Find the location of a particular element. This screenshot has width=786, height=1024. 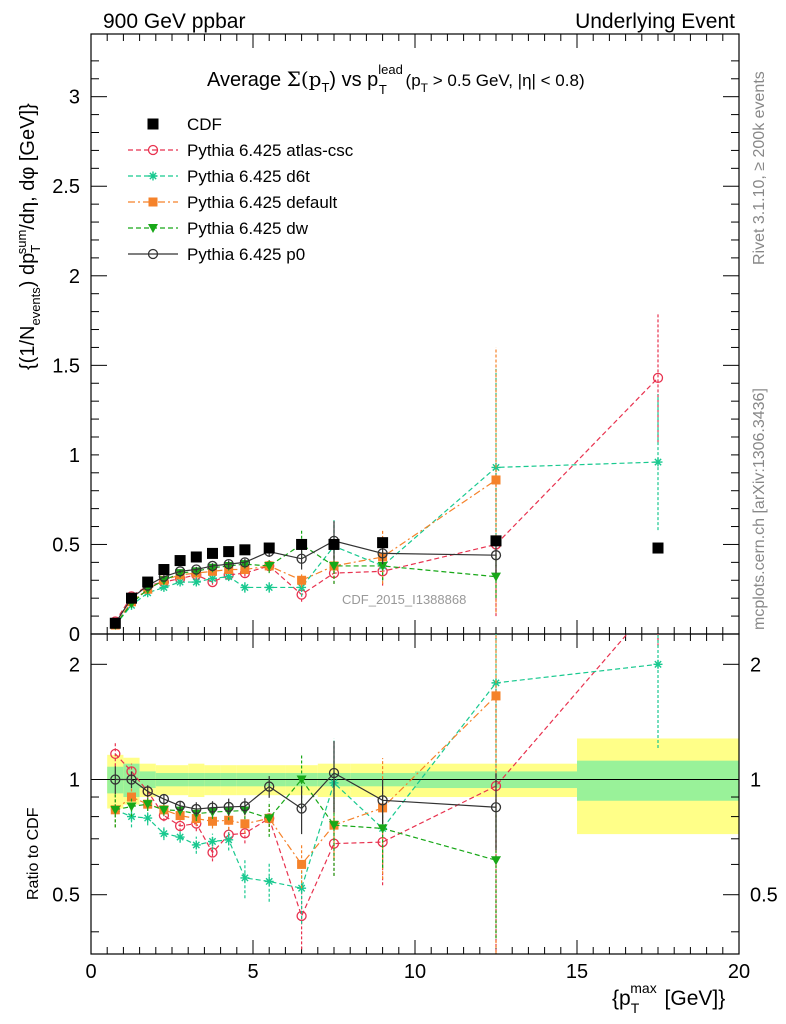

legend-label: Pythia 6.425 d6t is located at coordinates (248, 176).